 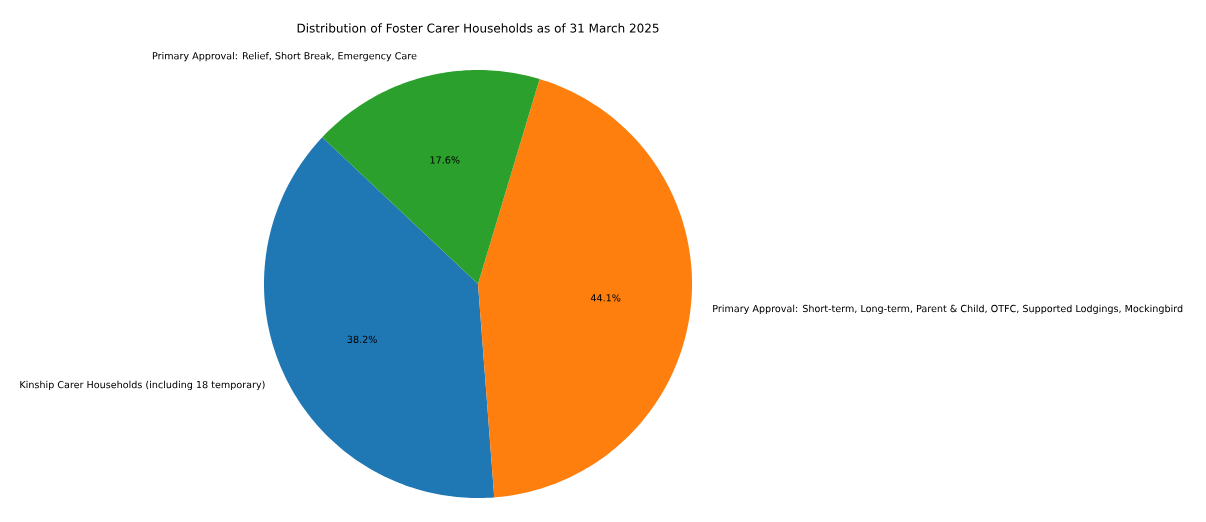 What do you see at coordinates (948, 309) in the screenshot?
I see `slice-label: Primary Approval: Short-term, Long-term, Parent & Child, OTFC, Supported Lodgings, Mockingbird` at bounding box center [948, 309].